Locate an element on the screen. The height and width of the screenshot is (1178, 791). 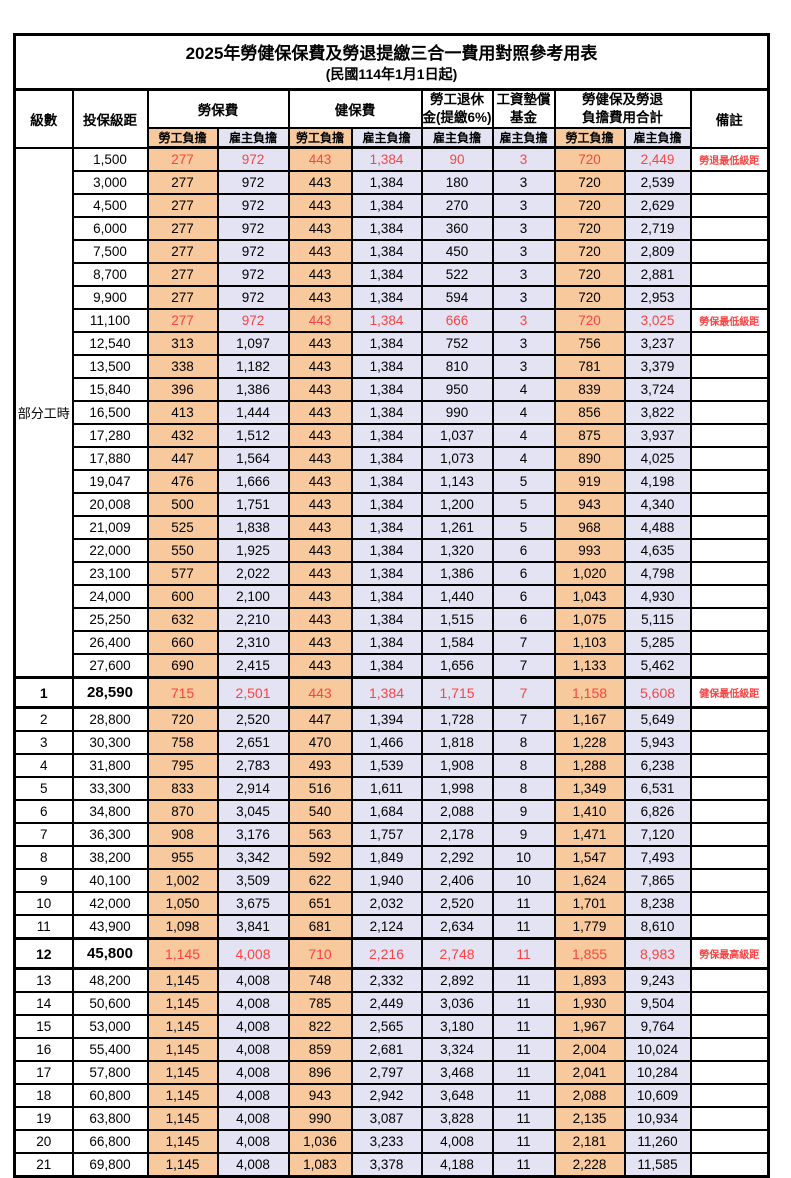
cell-value: 651 is located at coordinates (320, 904).